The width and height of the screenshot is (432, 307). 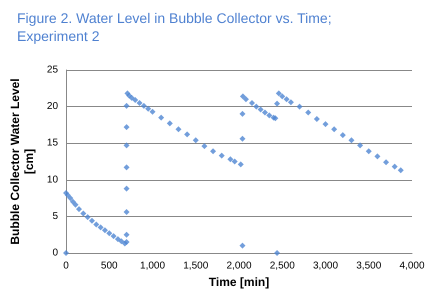 I want to click on x-tick-label: 1,000, so click(x=153, y=266).